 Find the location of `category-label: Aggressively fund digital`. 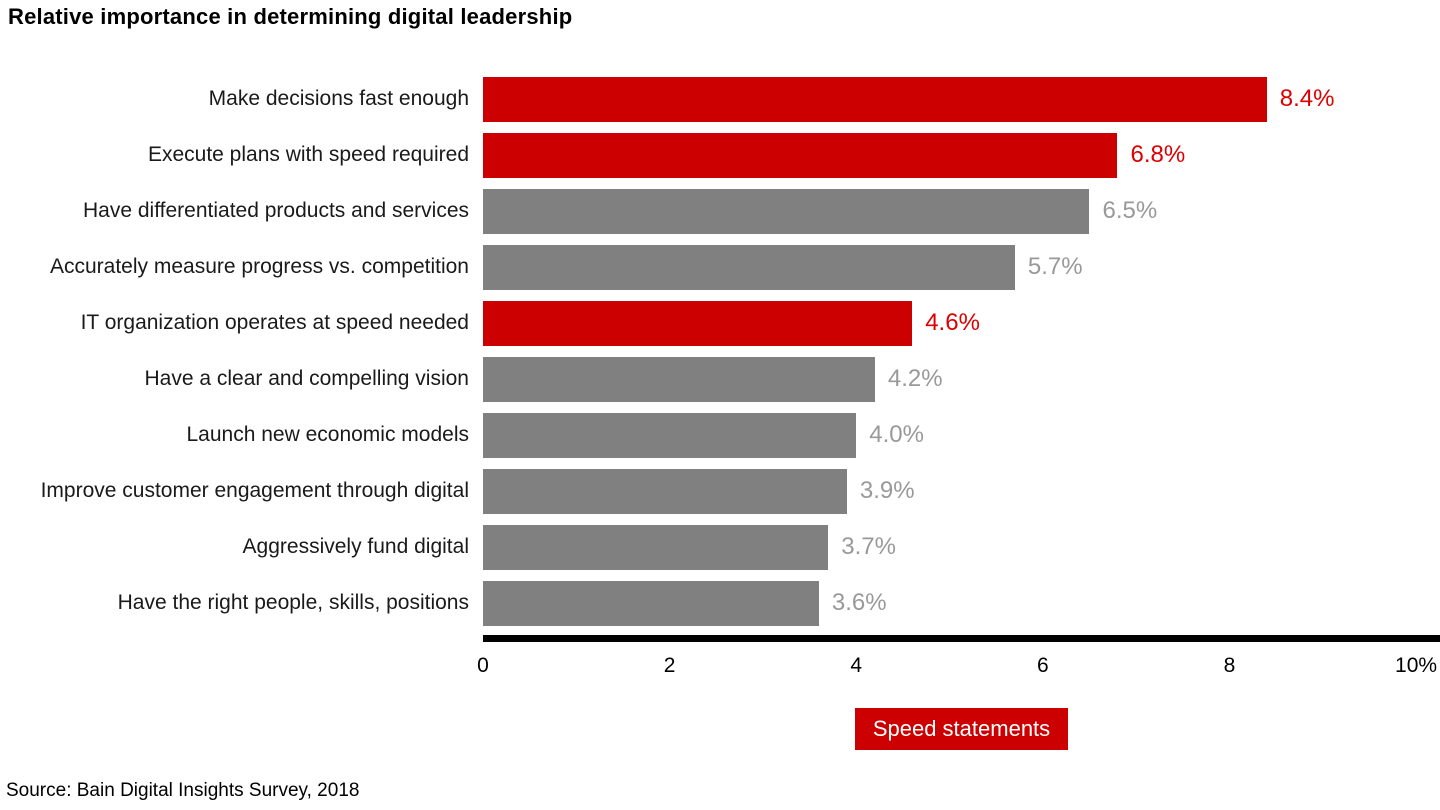

category-label: Aggressively fund digital is located at coordinates (355, 546).